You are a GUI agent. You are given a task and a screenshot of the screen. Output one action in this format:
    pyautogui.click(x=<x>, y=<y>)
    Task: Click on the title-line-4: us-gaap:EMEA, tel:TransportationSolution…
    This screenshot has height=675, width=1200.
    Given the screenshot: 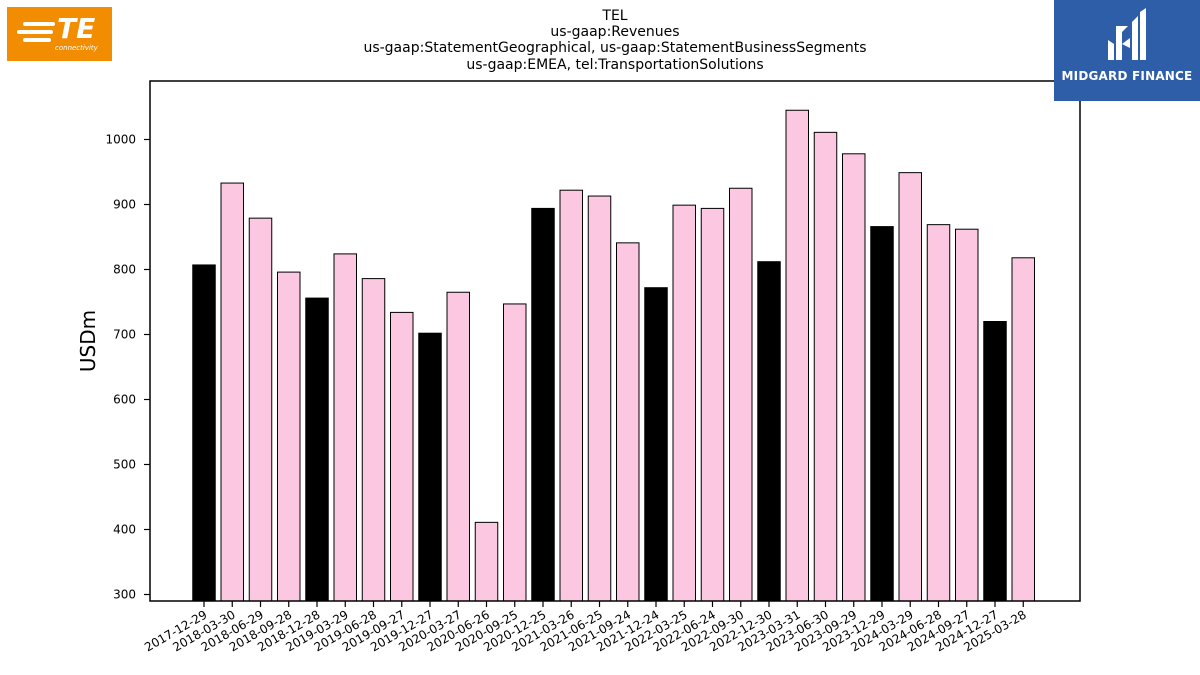 What is the action you would take?
    pyautogui.click(x=614, y=65)
    